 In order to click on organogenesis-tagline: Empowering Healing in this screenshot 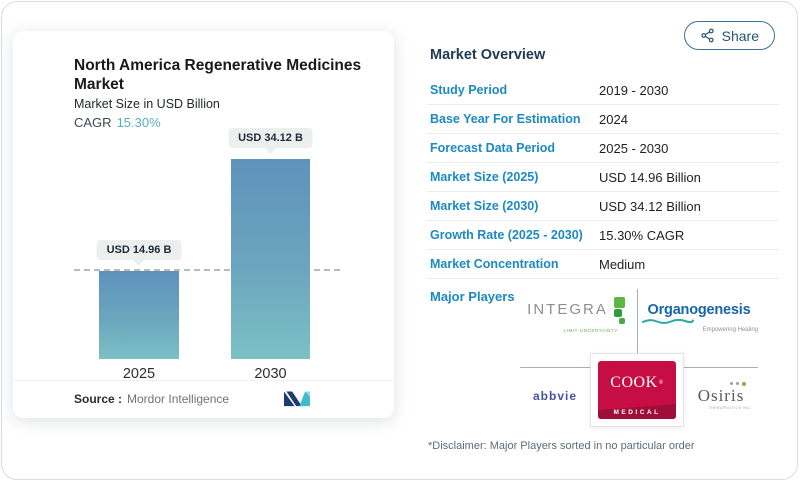, I will do `click(730, 330)`.